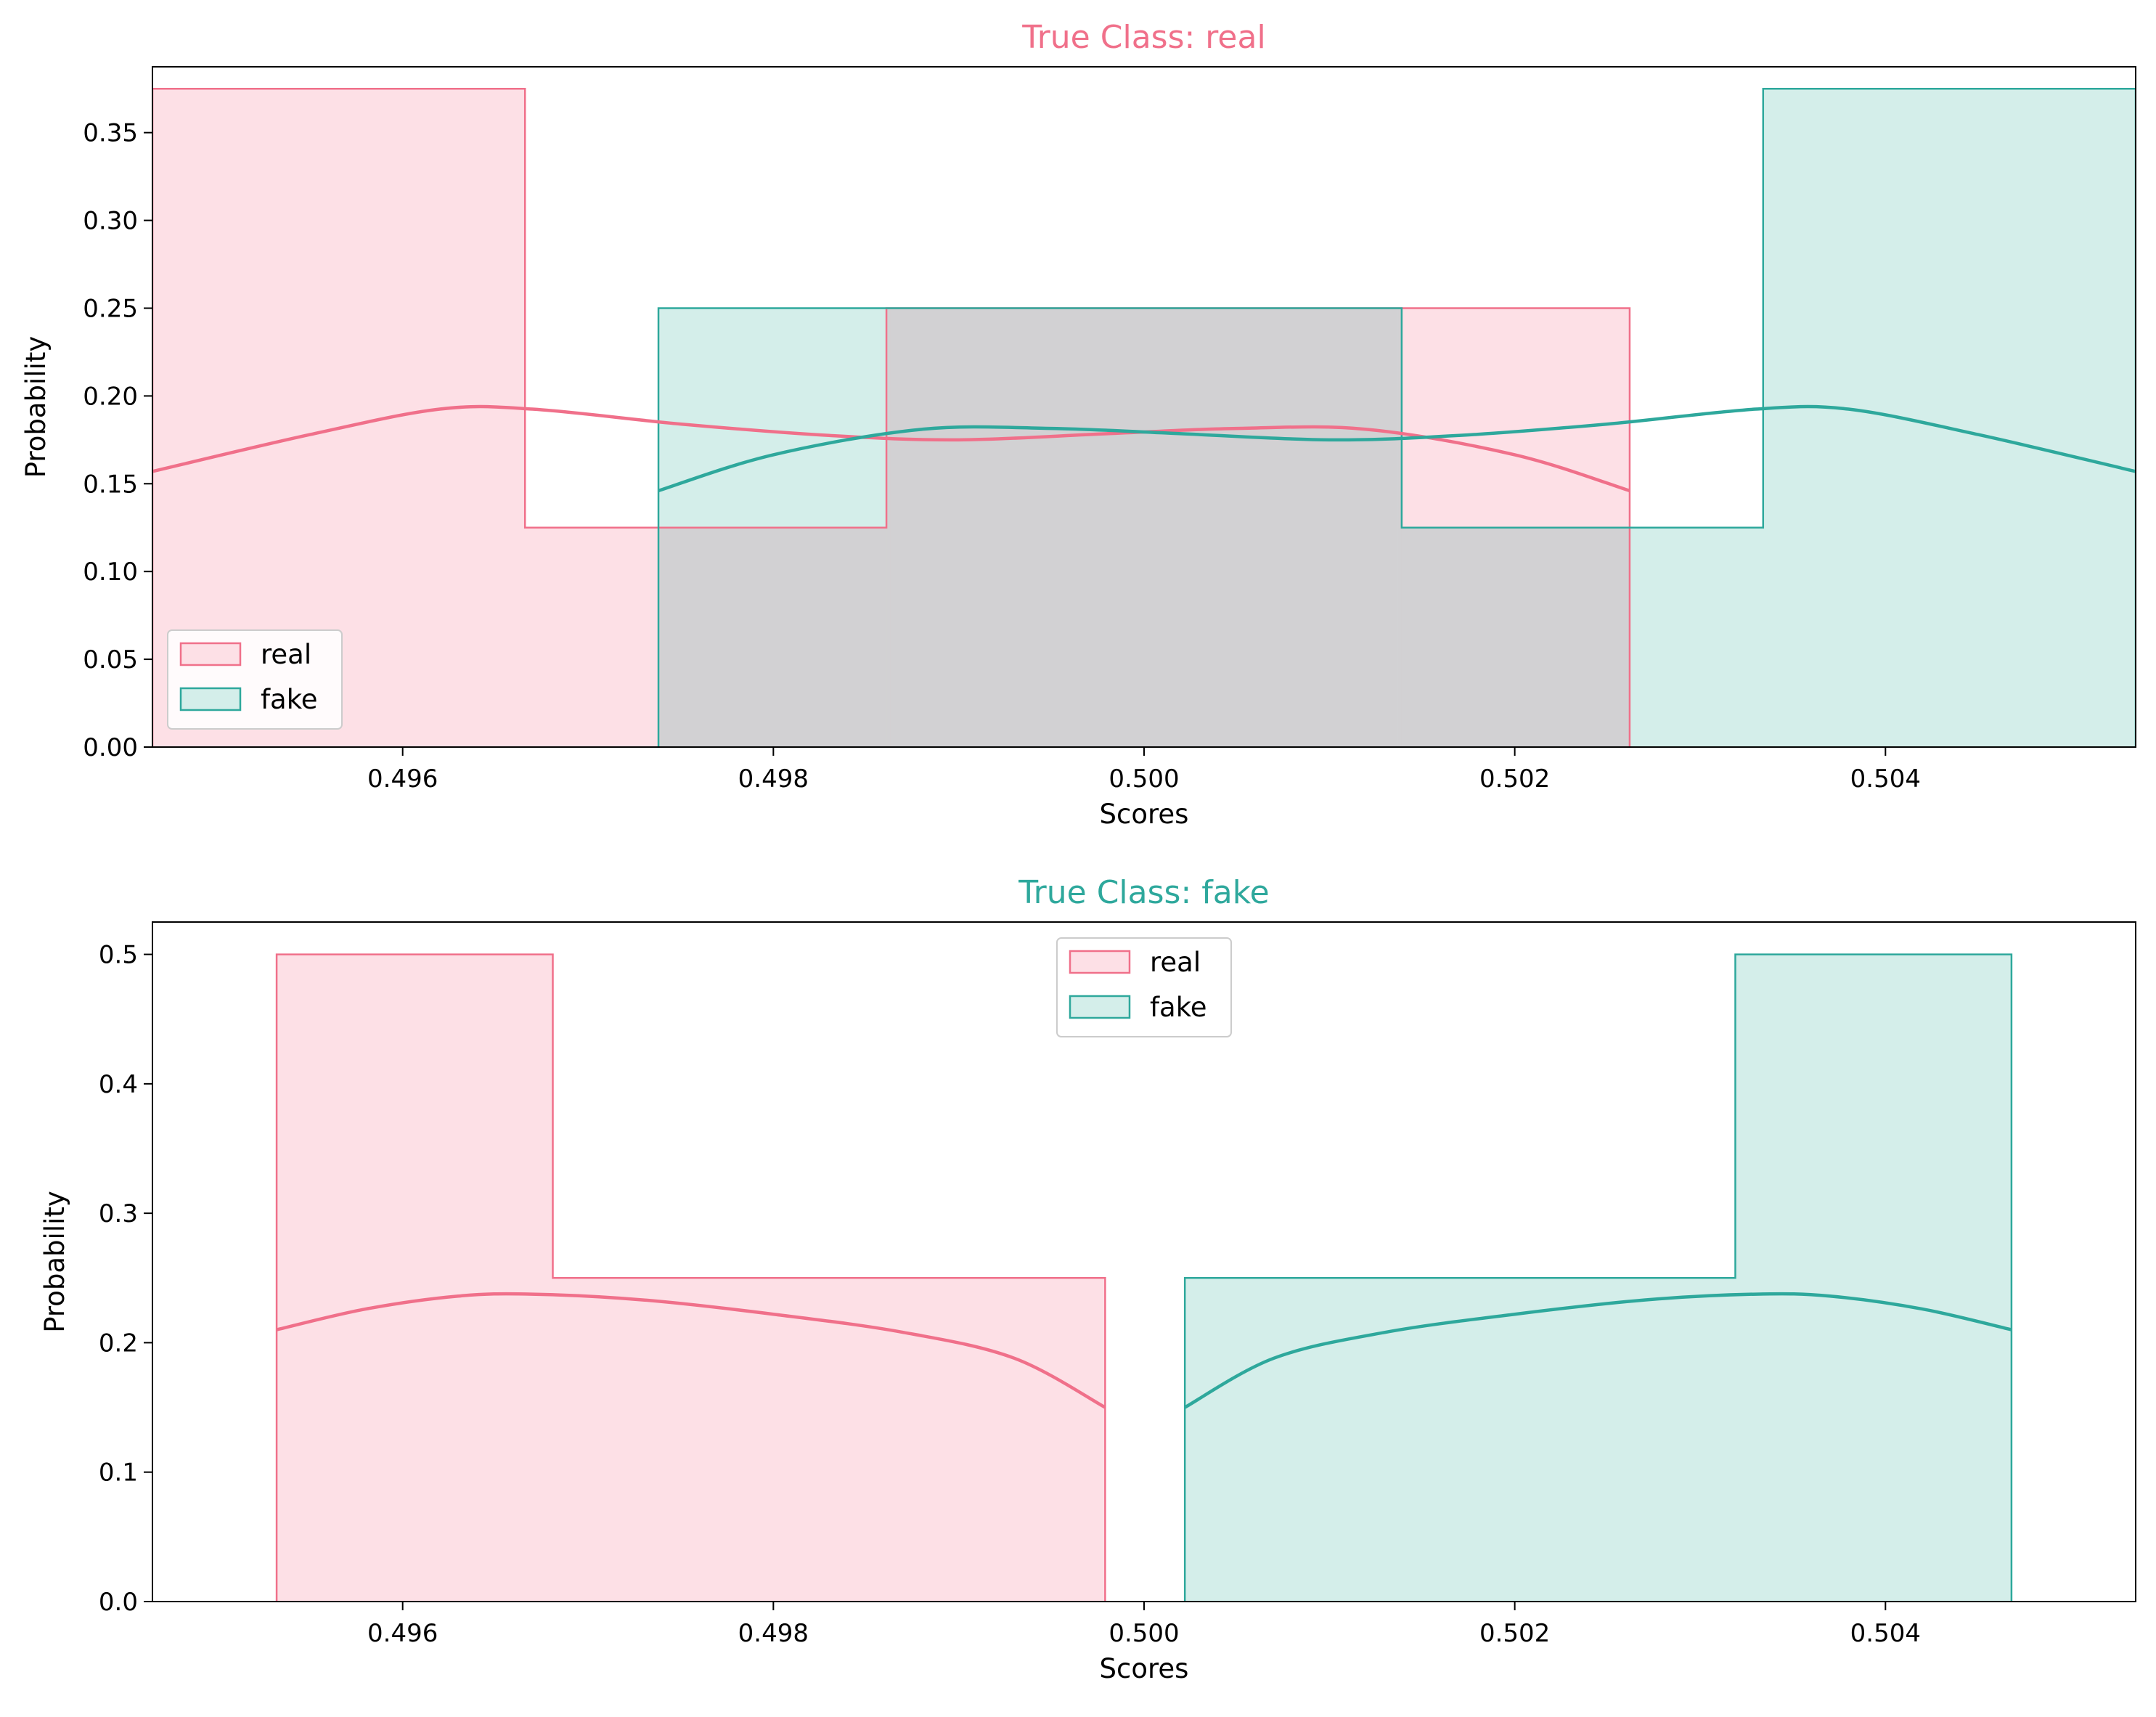 The width and height of the screenshot is (2156, 1717). Describe the element at coordinates (111, 484) in the screenshot. I see `y-tick-label: 0.15` at that location.